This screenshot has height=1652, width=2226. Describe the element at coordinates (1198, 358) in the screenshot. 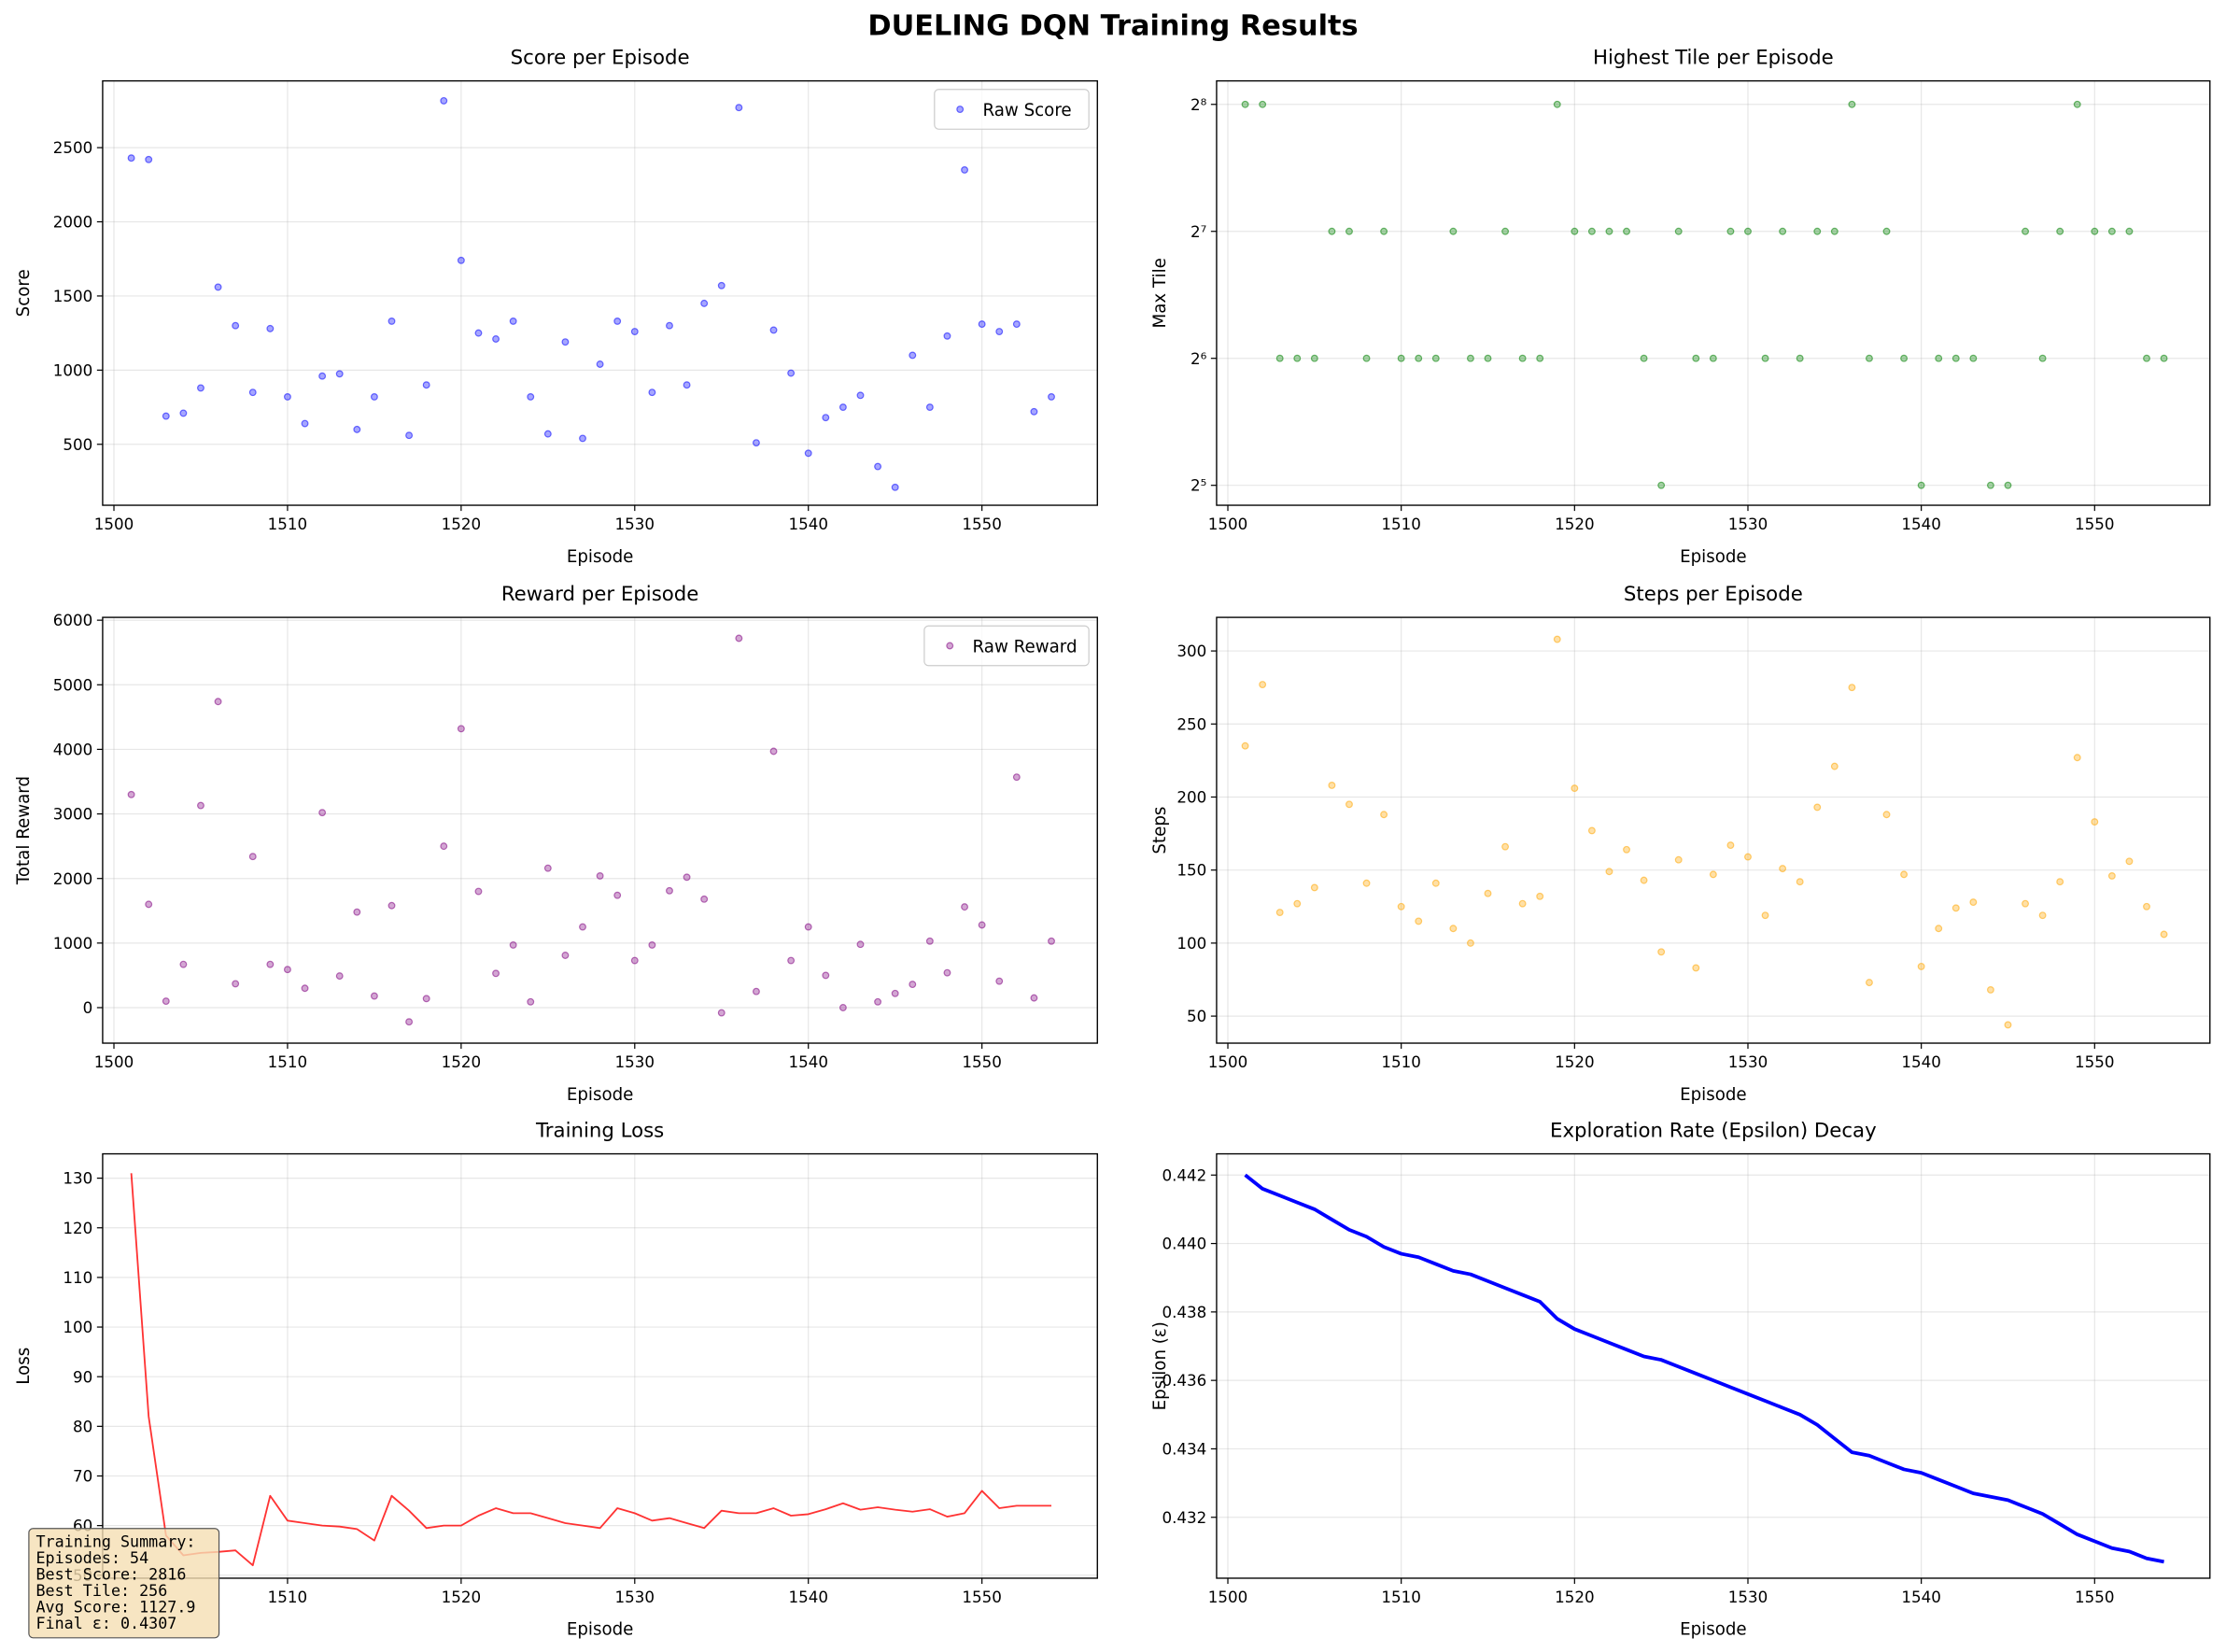

I see `y-tick-label: 2⁶` at that location.